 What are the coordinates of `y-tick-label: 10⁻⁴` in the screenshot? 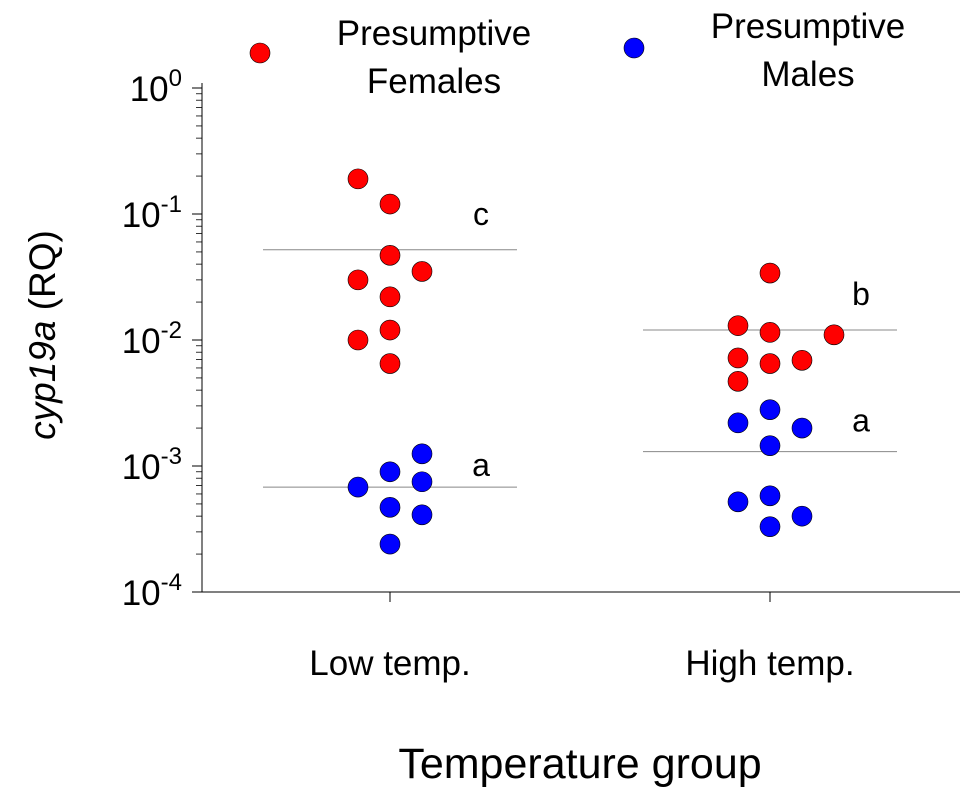 It's located at (152, 591).